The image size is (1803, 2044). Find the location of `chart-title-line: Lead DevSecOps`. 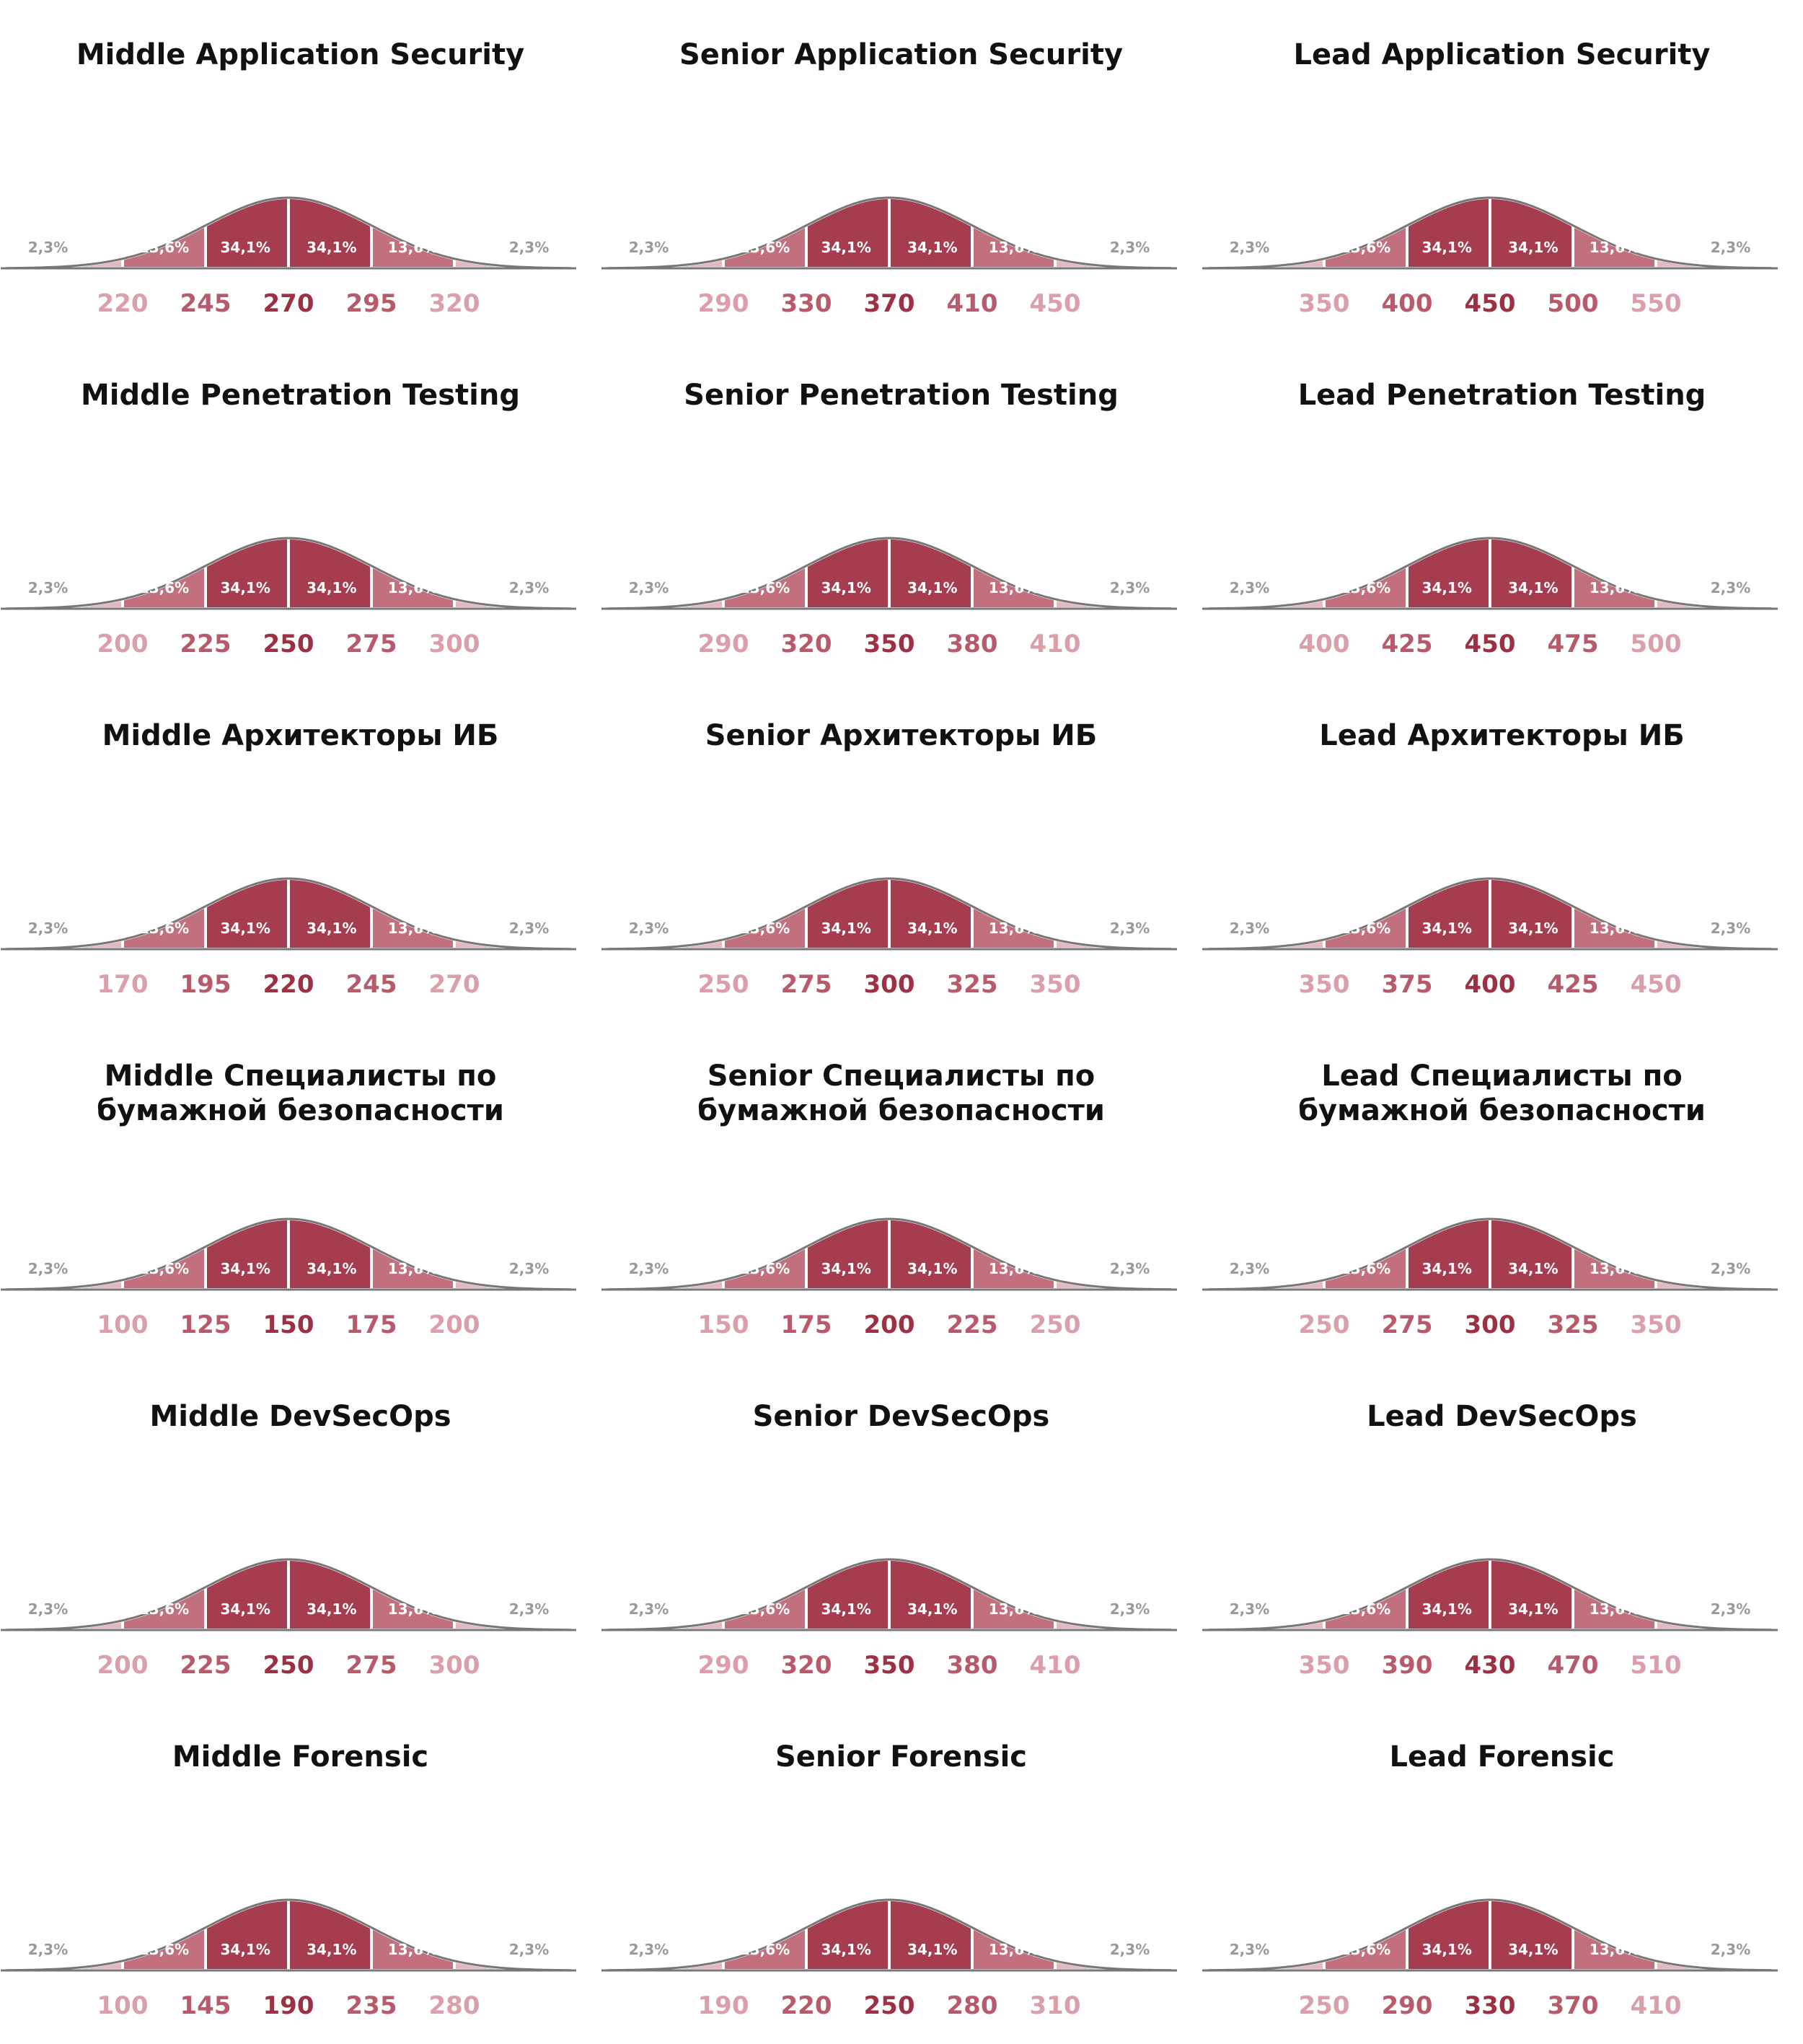

chart-title-line: Lead DevSecOps is located at coordinates (1502, 1416).